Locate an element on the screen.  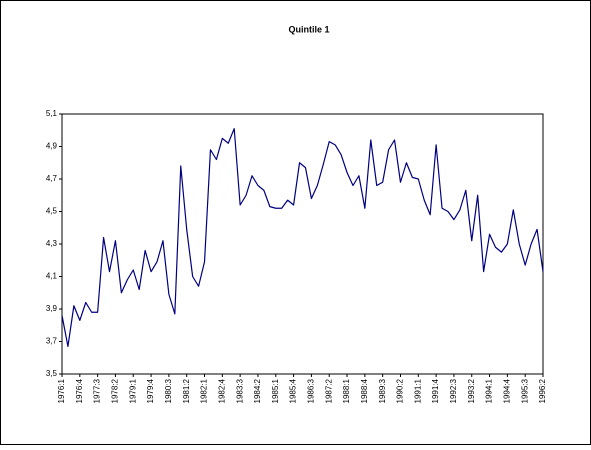
x-tick-label: 1991:1 is located at coordinates (417, 390).